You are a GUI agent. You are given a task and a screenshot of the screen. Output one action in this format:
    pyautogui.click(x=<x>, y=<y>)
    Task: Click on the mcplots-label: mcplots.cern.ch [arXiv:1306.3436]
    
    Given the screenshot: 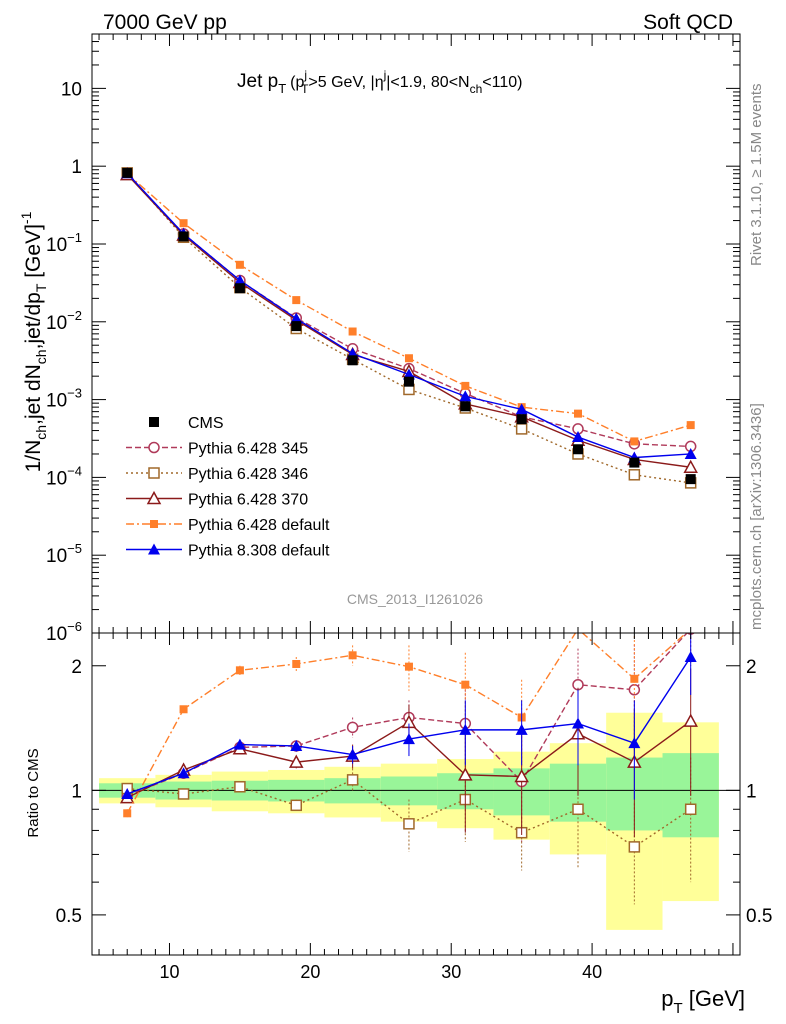 What is the action you would take?
    pyautogui.click(x=756, y=516)
    